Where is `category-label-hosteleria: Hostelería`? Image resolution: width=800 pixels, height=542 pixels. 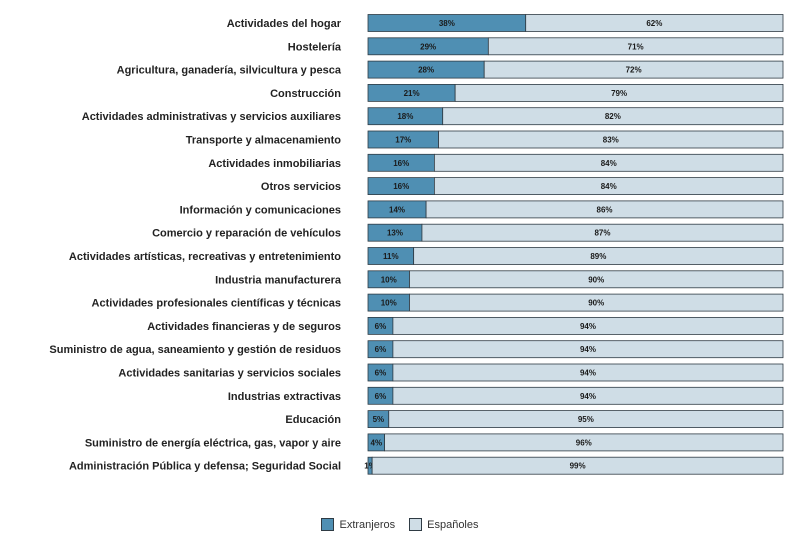
category-label-hosteleria: Hostelería is located at coordinates (315, 47).